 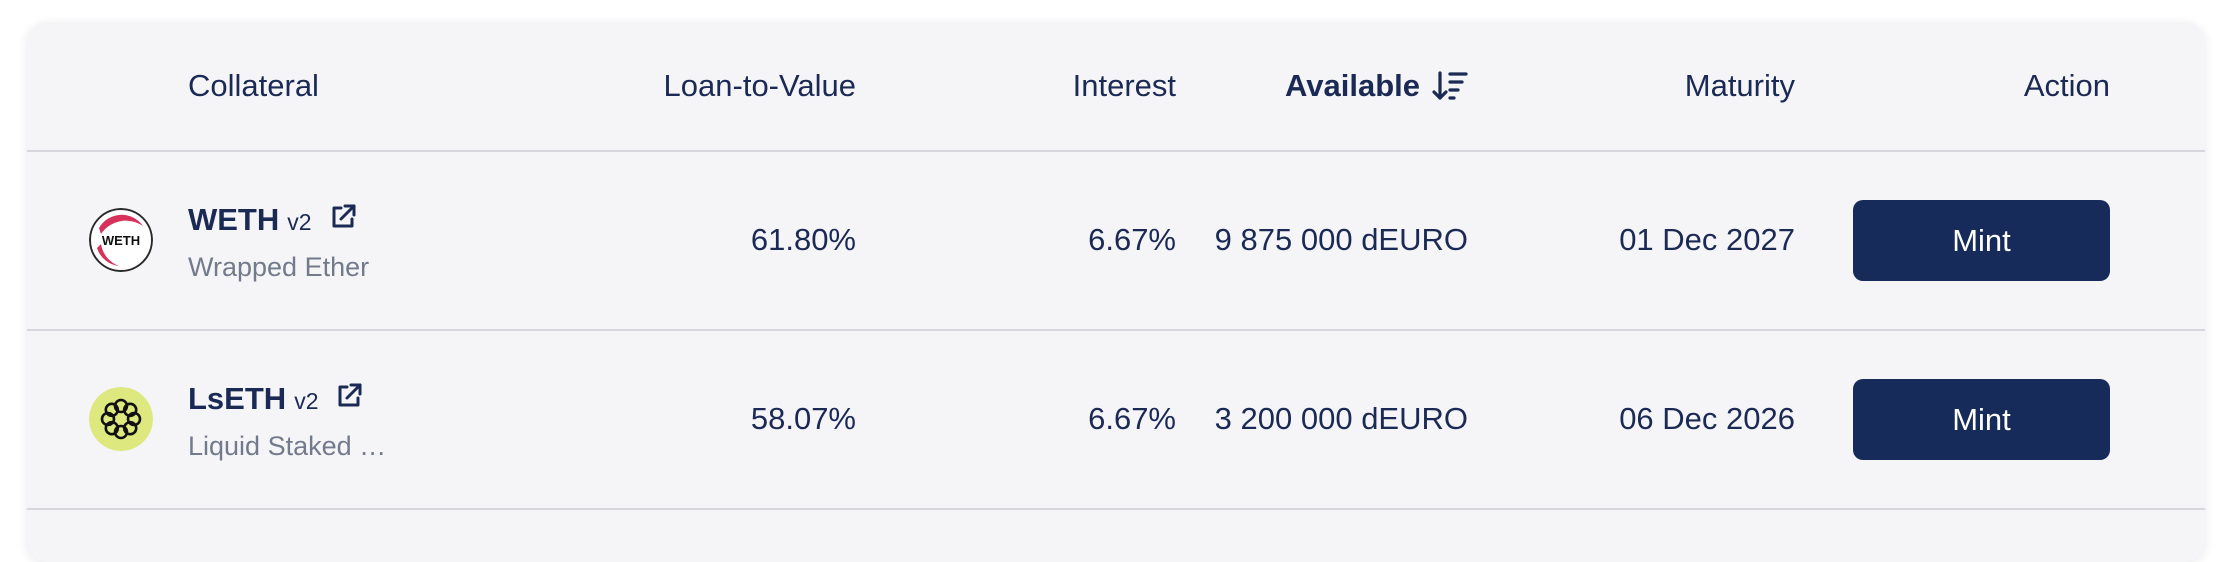 I want to click on maturity-value: 01 Dec 2027, so click(x=1707, y=239).